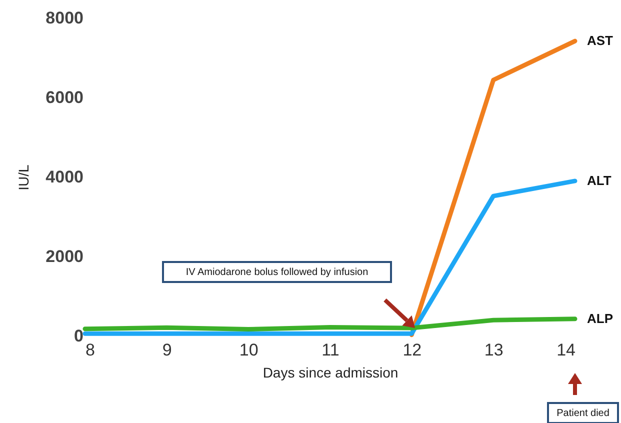 The image size is (621, 423). What do you see at coordinates (90, 350) in the screenshot?
I see `x-tick-label: 8` at bounding box center [90, 350].